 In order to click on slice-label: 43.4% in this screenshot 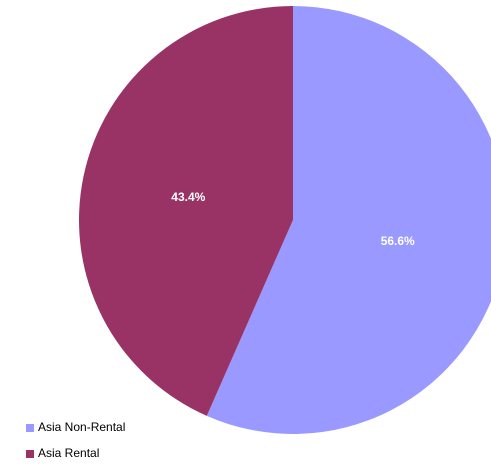, I will do `click(188, 197)`.